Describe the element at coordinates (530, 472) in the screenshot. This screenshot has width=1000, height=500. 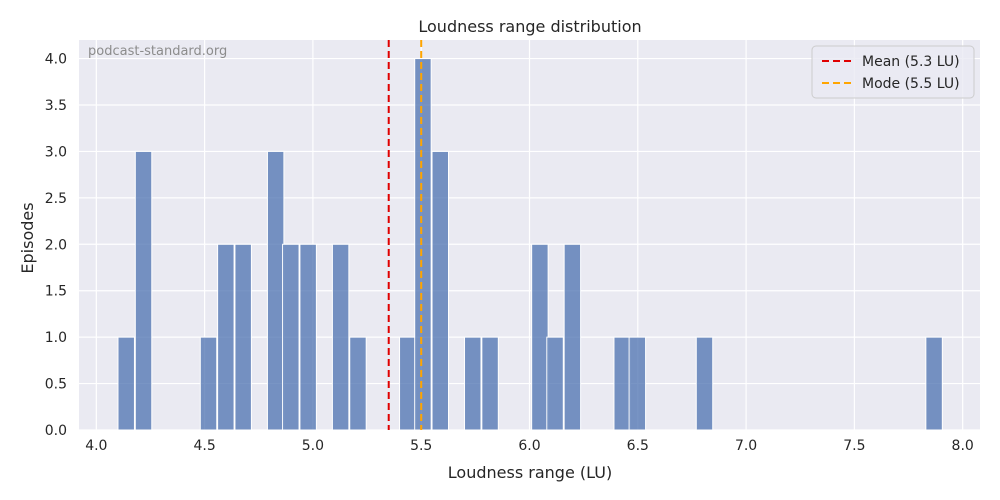
I see `x-axis-label: Loudness range (LU)` at that location.